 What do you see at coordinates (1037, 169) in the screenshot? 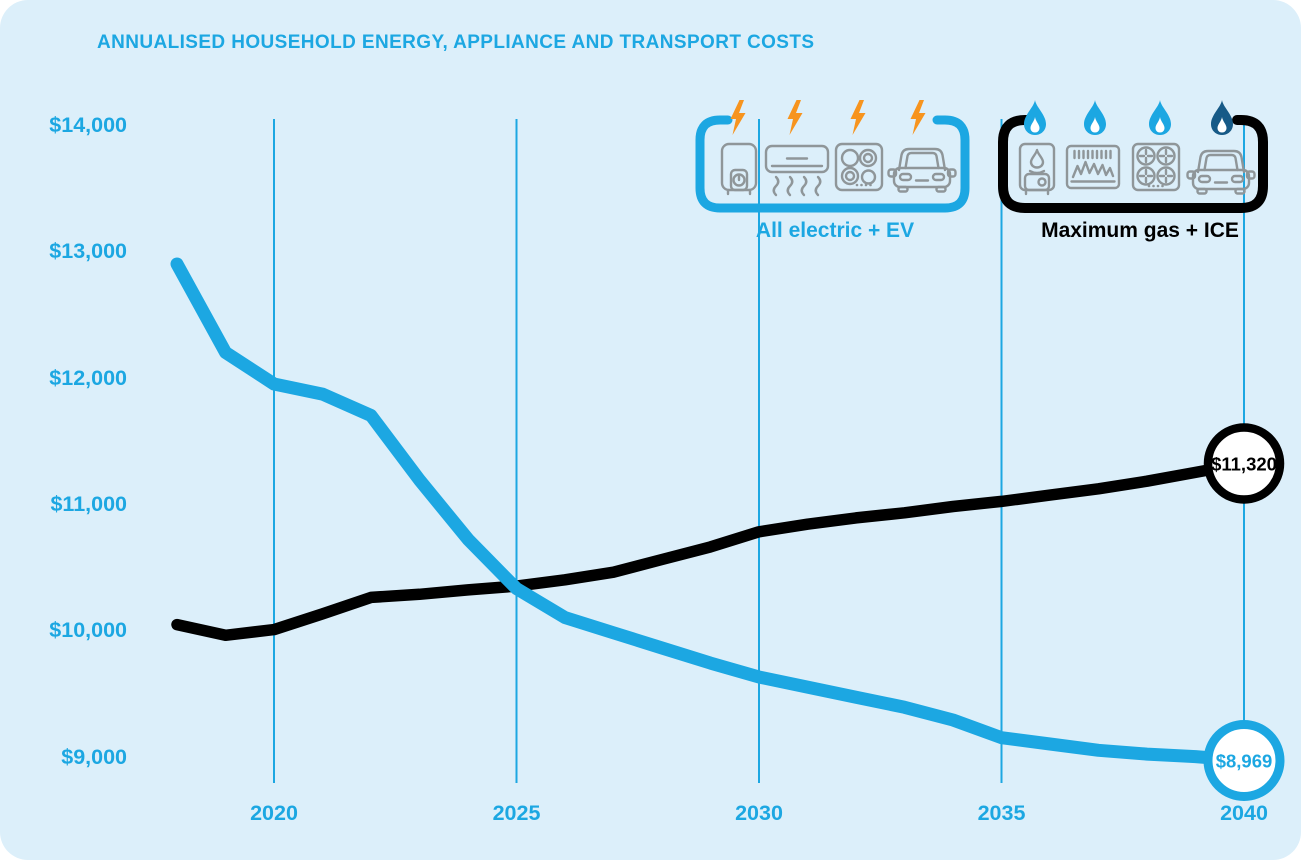
I see `gas-water-heater-icon` at bounding box center [1037, 169].